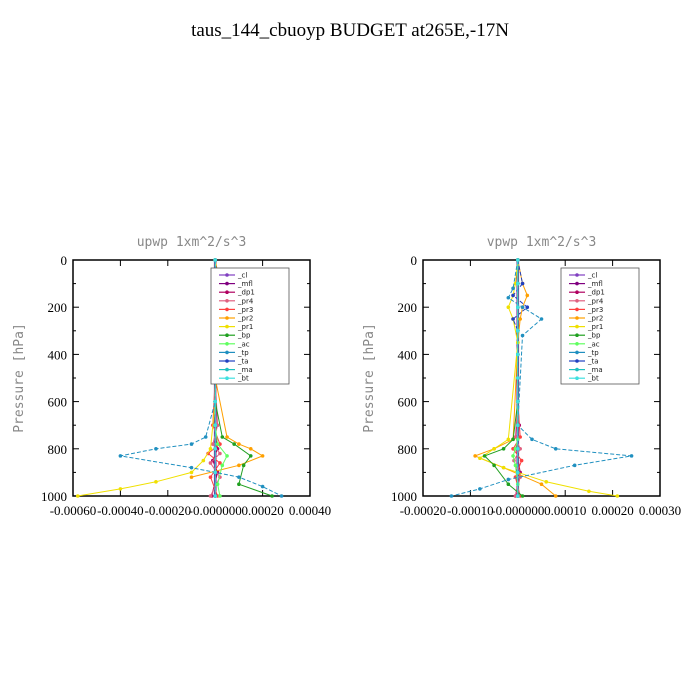  Describe the element at coordinates (147, 378) in the screenshot. I see `series-line-pr1` at that location.